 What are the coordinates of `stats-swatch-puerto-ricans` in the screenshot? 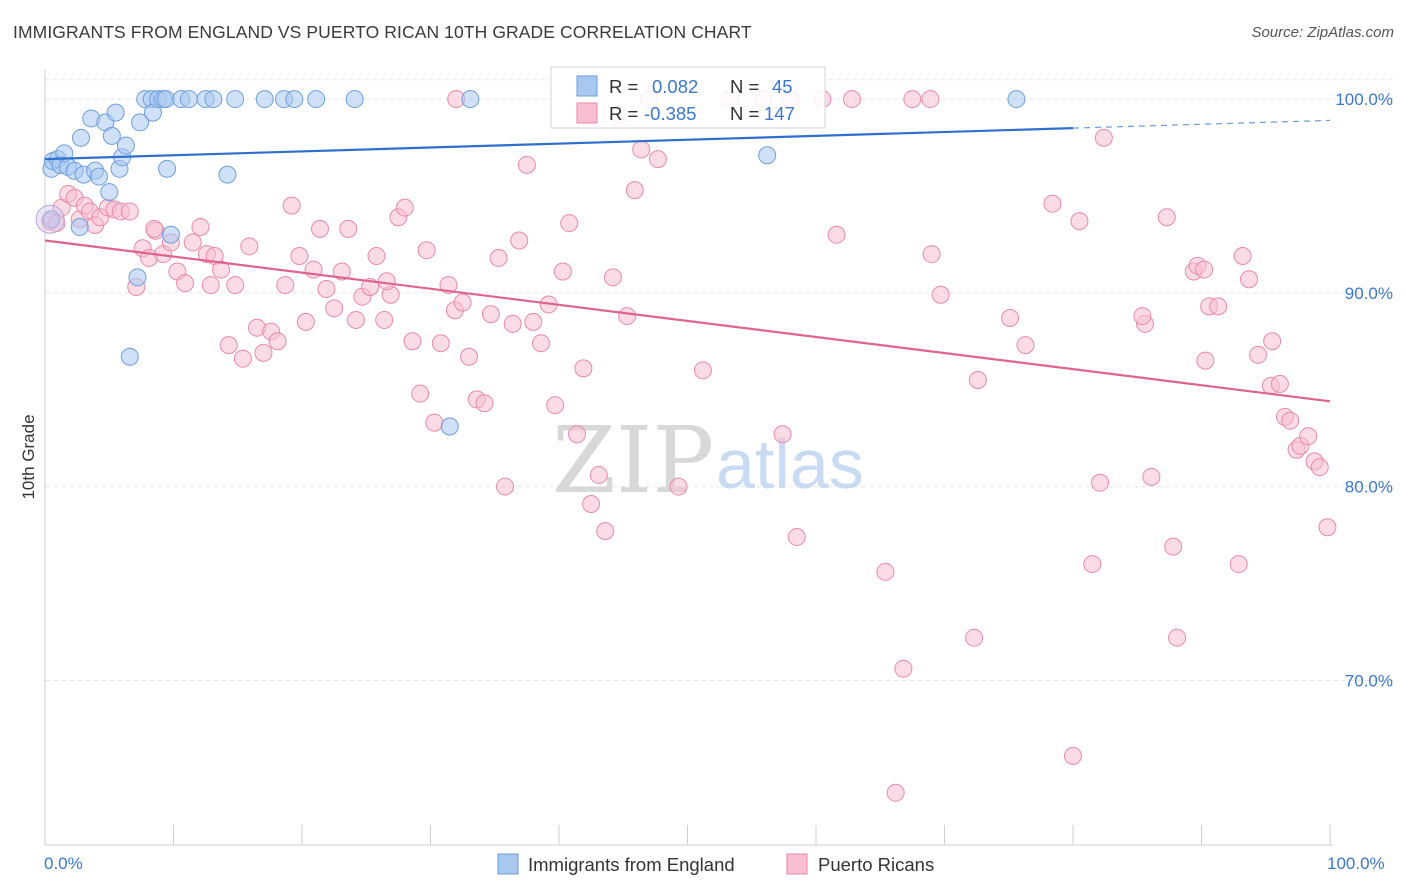 It's located at (587, 113).